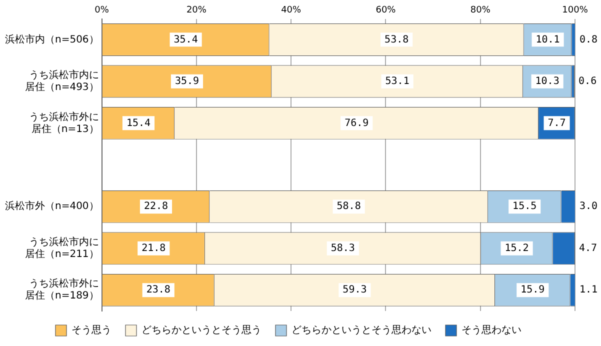  What do you see at coordinates (397, 82) in the screenshot?
I see `data-label: 53.1` at bounding box center [397, 82].